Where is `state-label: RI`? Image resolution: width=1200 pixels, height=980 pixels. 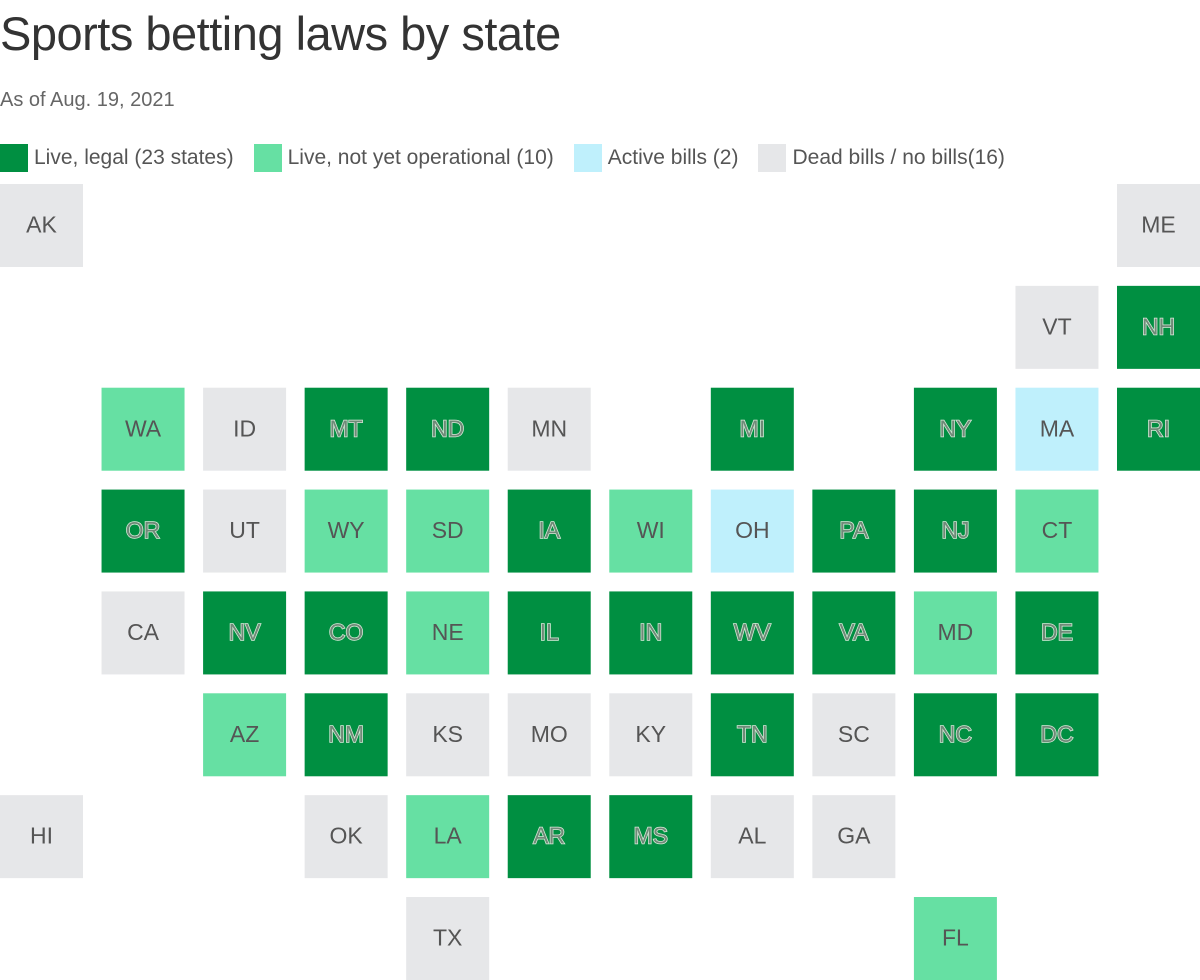 state-label: RI is located at coordinates (1158, 428).